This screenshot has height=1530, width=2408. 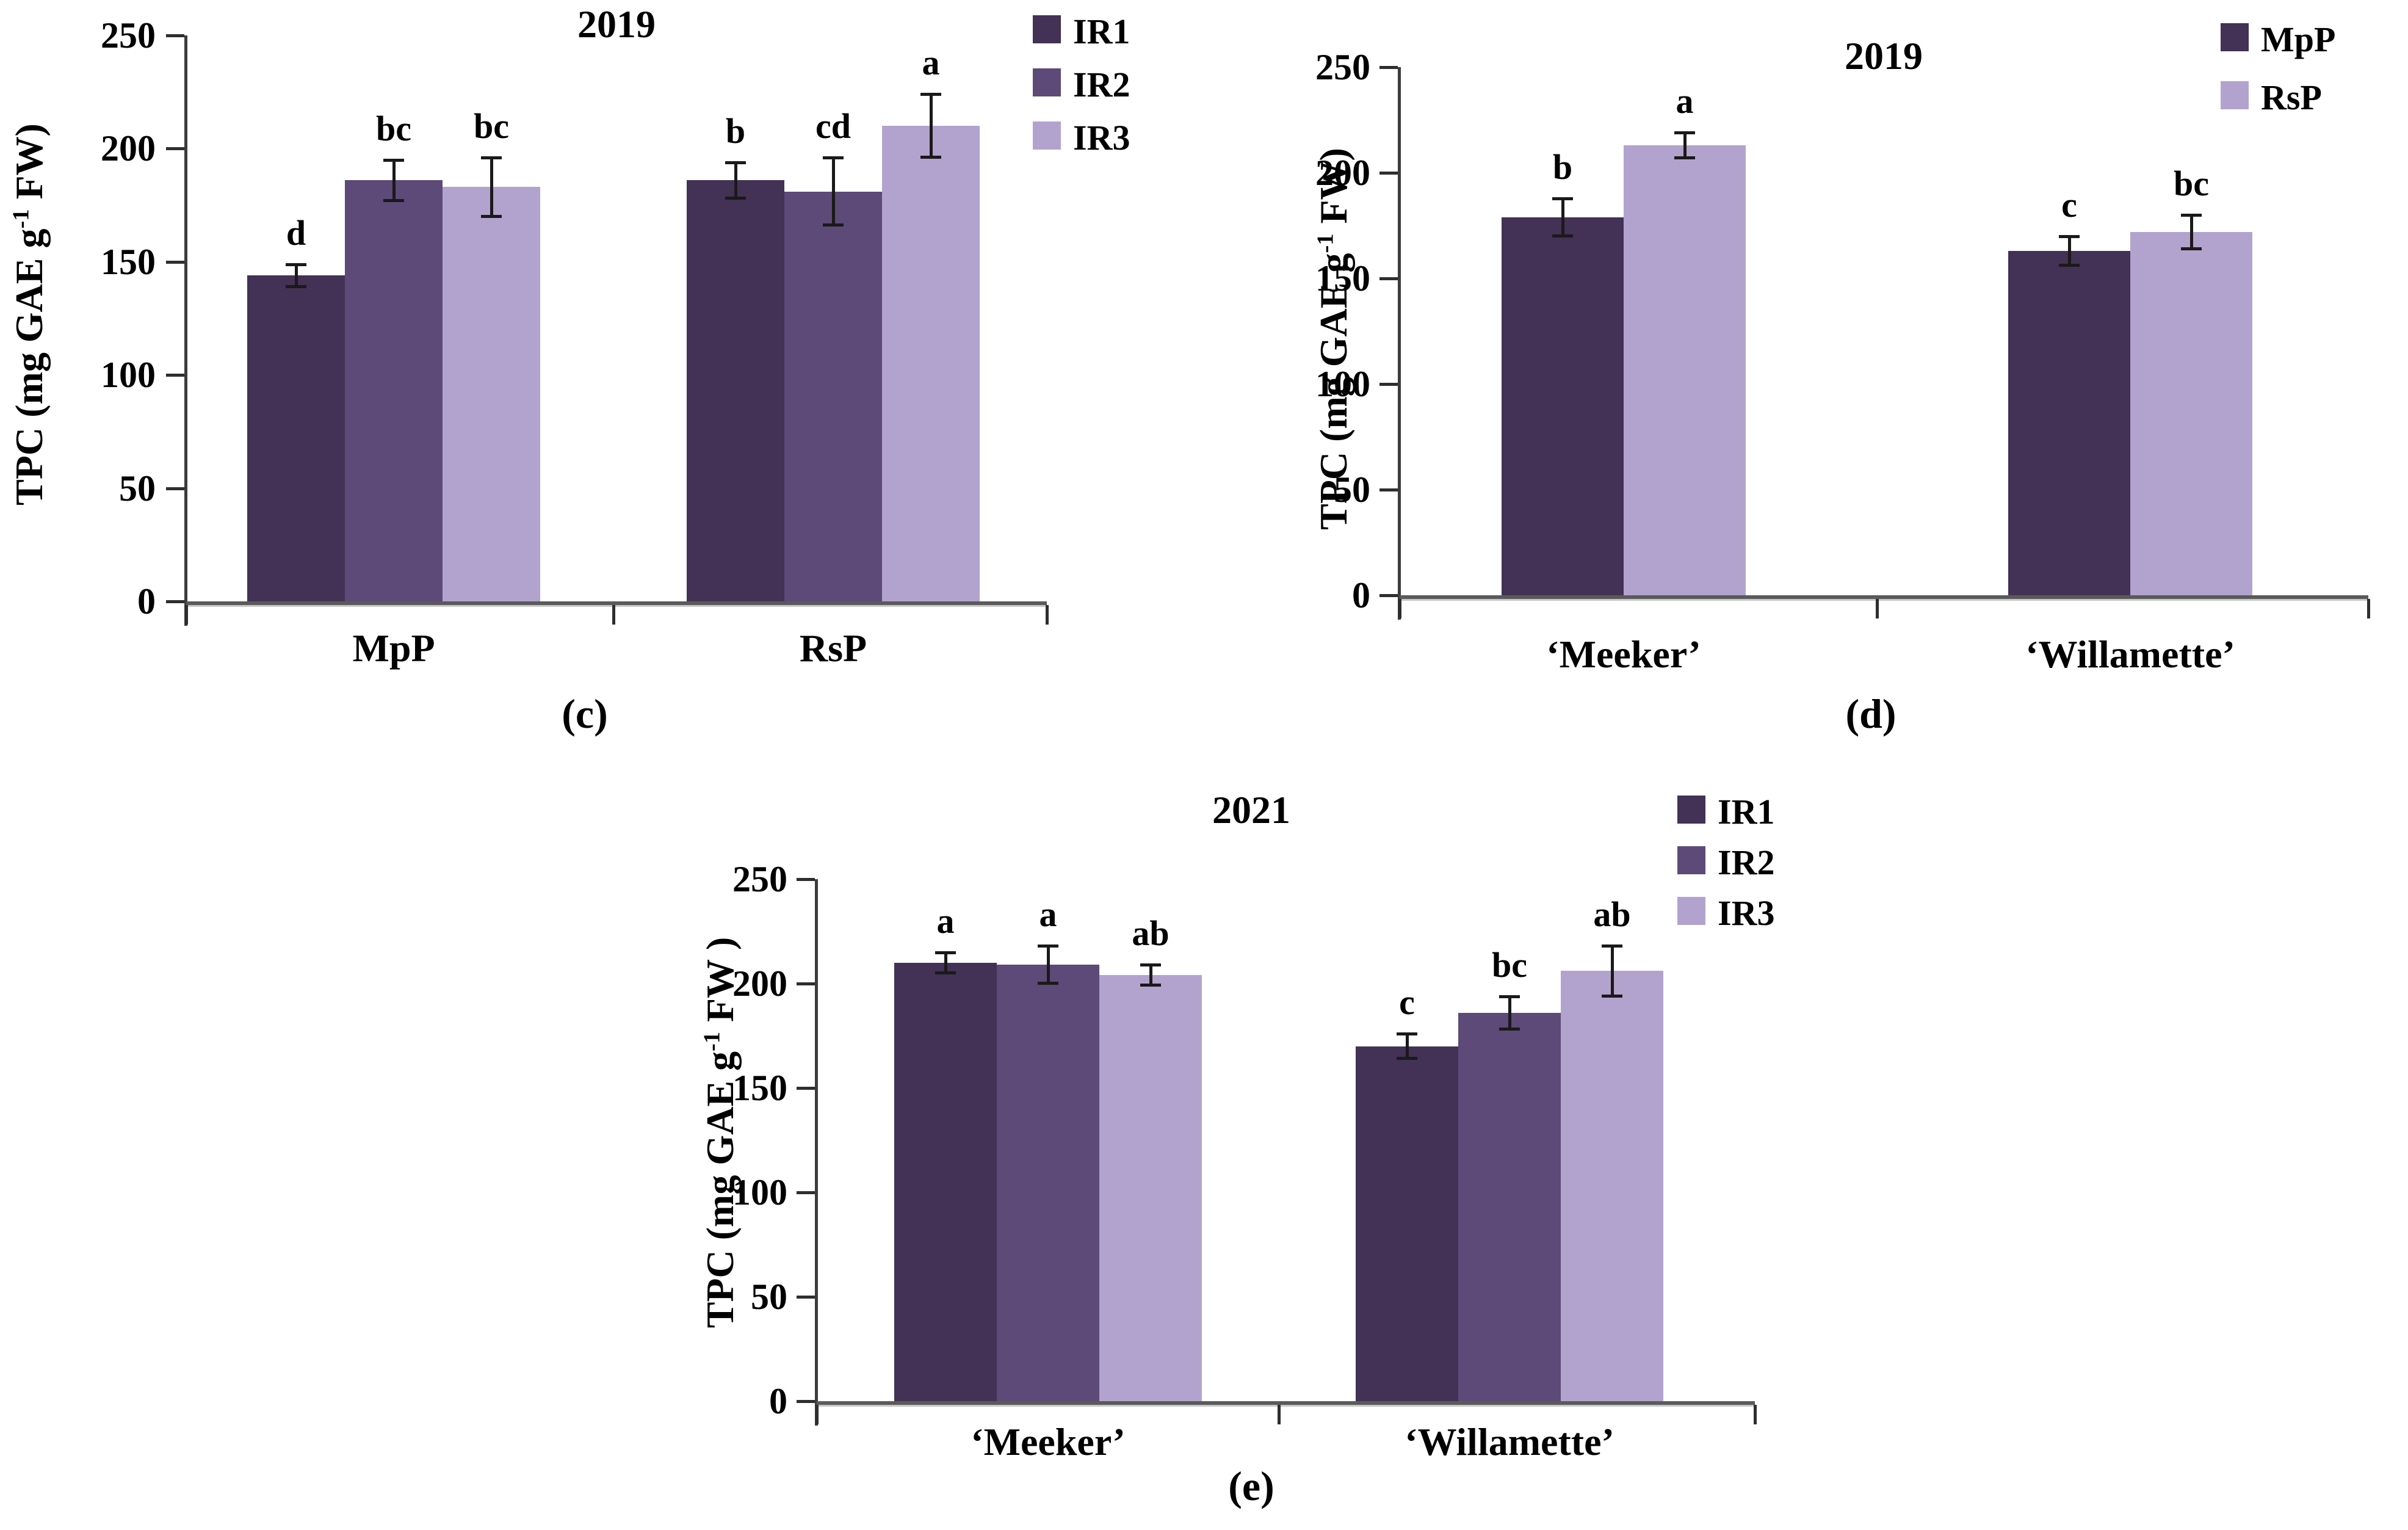 I want to click on x-category-label: MpP, so click(x=393, y=648).